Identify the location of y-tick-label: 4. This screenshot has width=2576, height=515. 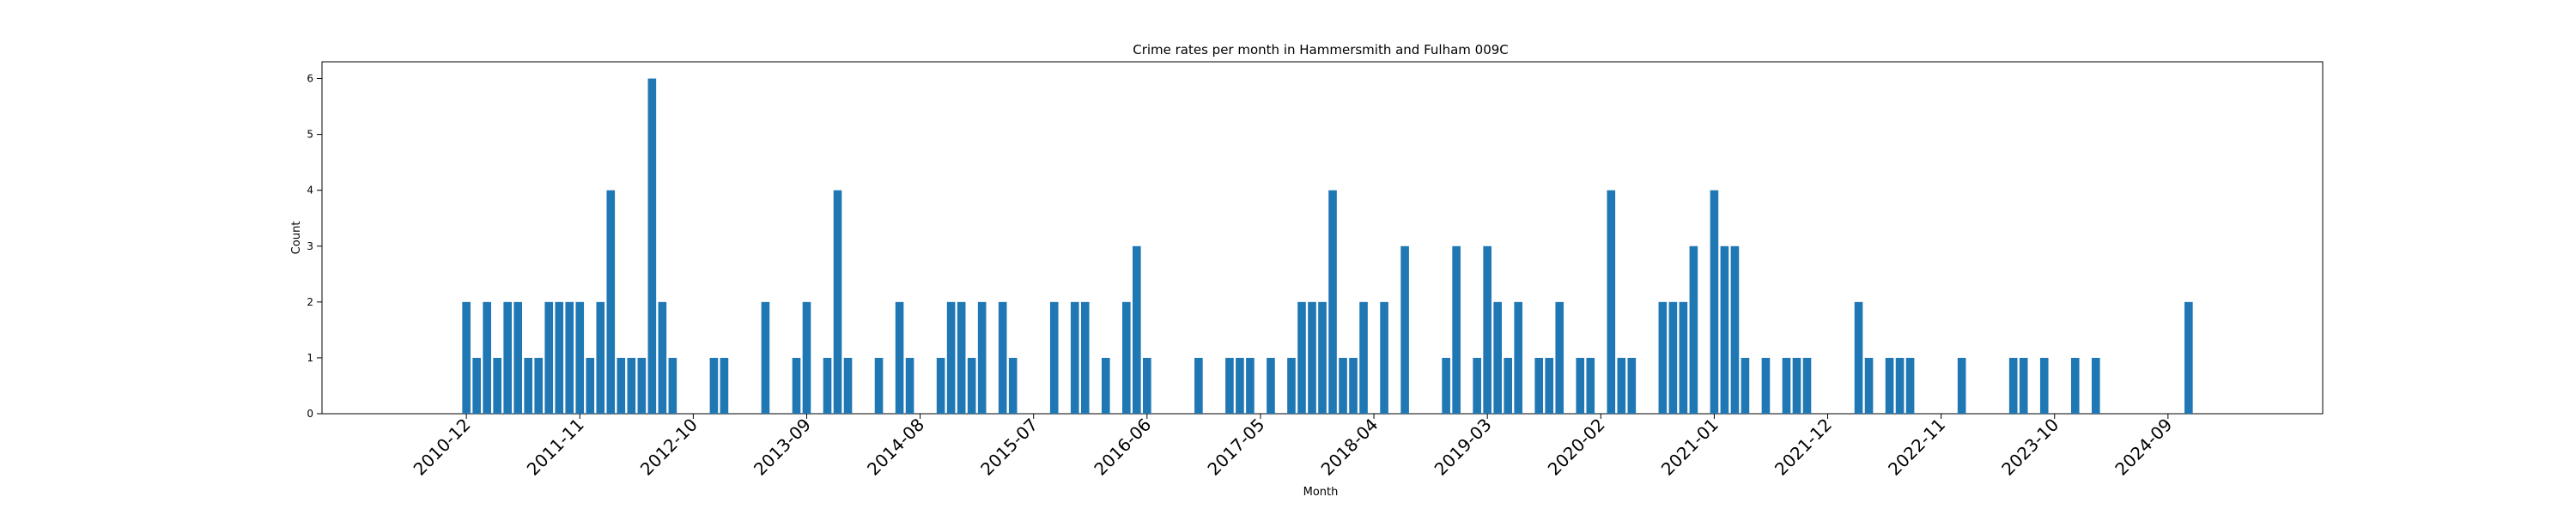
(310, 191).